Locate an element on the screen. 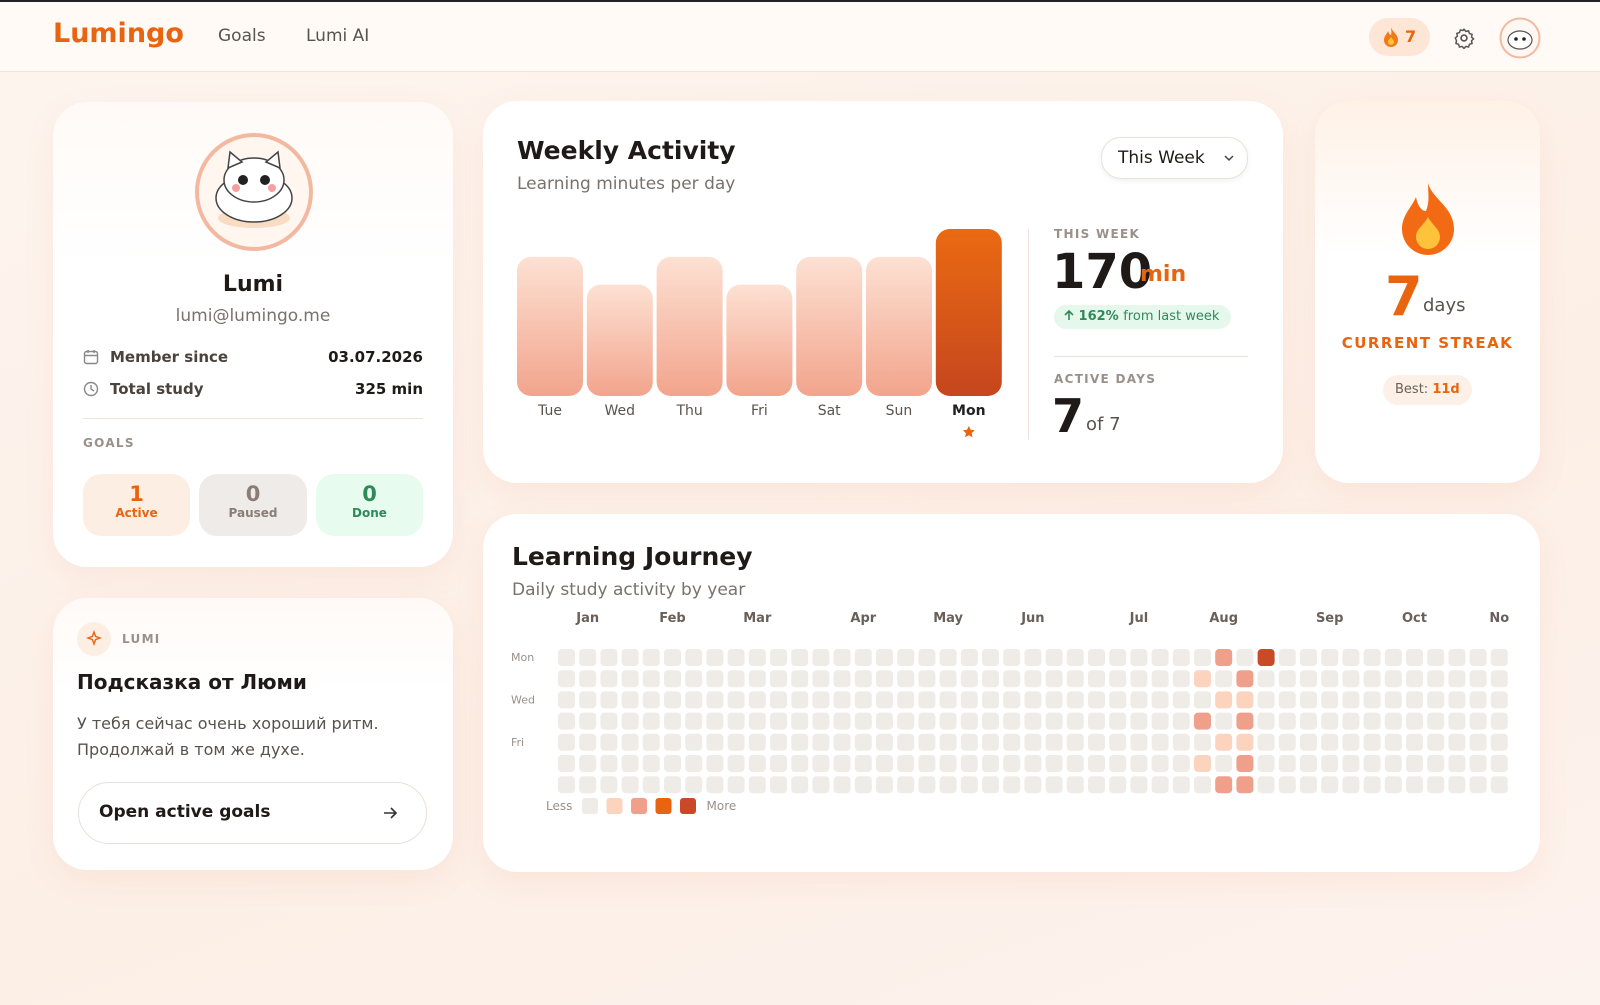  nav-link: Lumi AI is located at coordinates (338, 36).